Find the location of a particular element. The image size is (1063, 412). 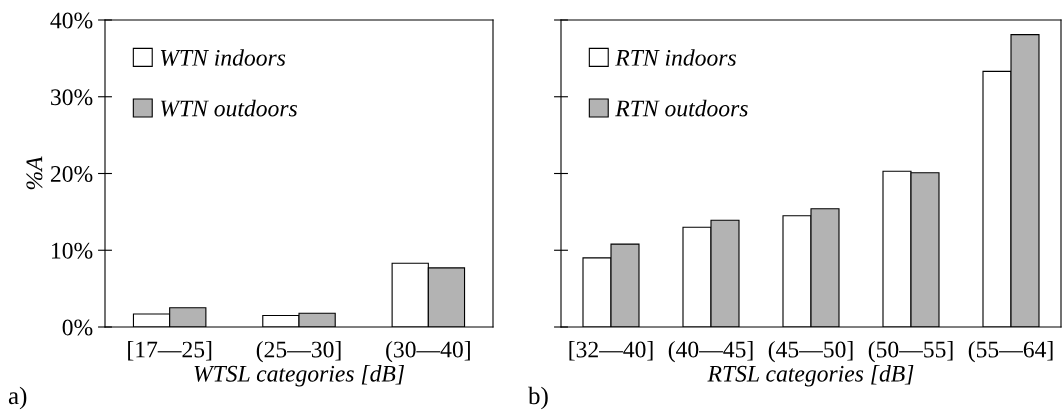

legend-label: RTN outdoors is located at coordinates (681, 108).